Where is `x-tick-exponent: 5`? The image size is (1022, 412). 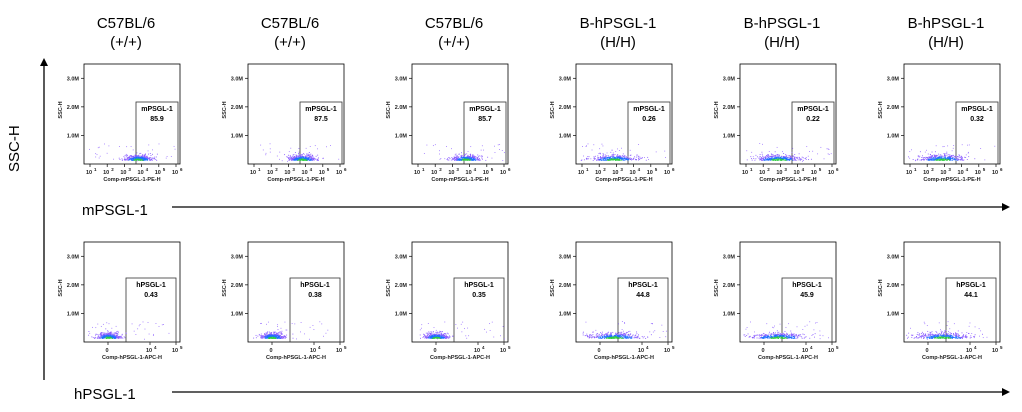
x-tick-exponent: 5 is located at coordinates (984, 169).